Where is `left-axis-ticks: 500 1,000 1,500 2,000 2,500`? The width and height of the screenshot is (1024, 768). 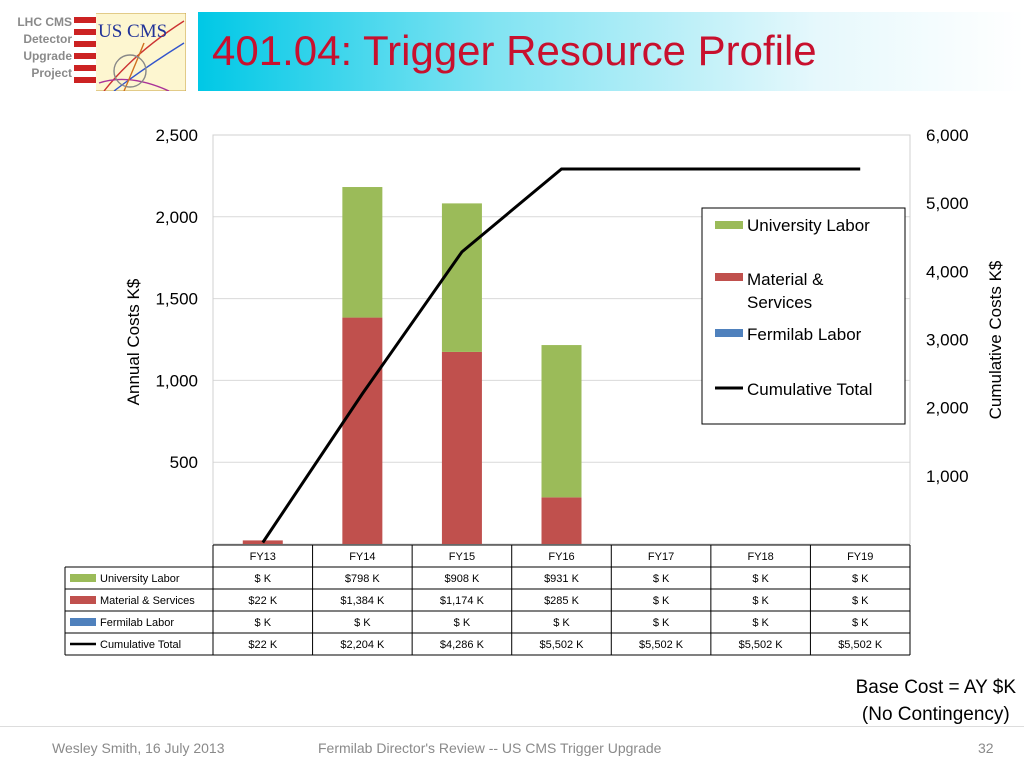 left-axis-ticks: 500 1,000 1,500 2,000 2,500 is located at coordinates (176, 299).